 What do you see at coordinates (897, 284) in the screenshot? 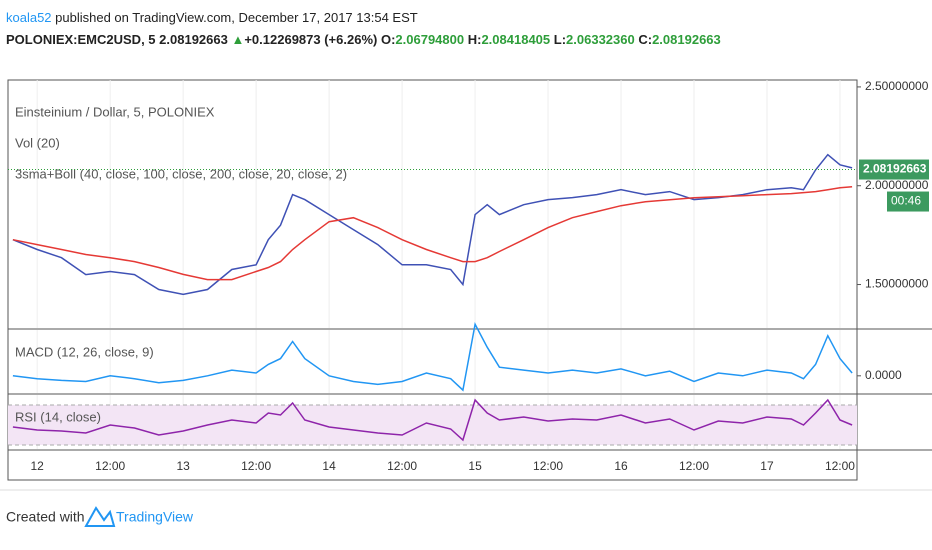
I see `y-tick-label: 1.50000000` at bounding box center [897, 284].